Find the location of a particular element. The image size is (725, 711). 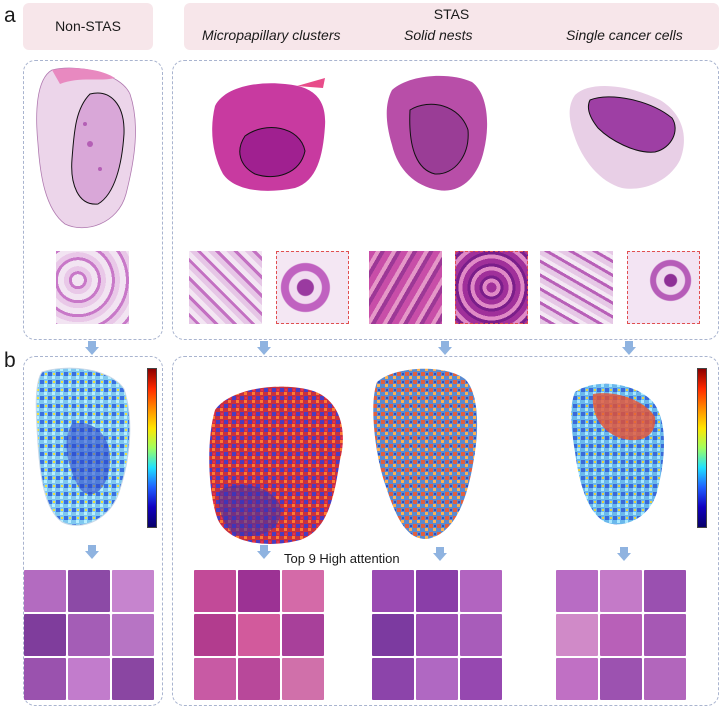

single-cells-low-mag-tile is located at coordinates (576, 287).